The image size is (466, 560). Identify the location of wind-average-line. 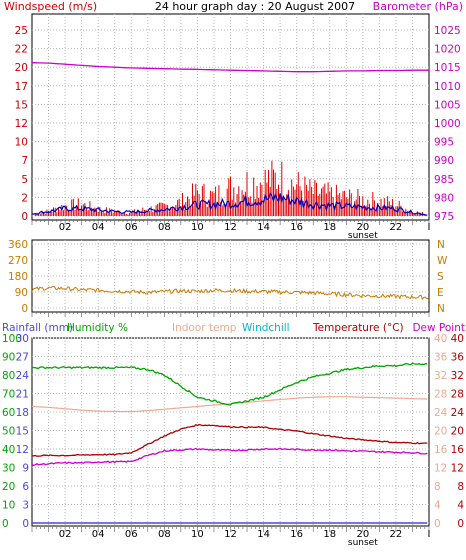
(229, 203).